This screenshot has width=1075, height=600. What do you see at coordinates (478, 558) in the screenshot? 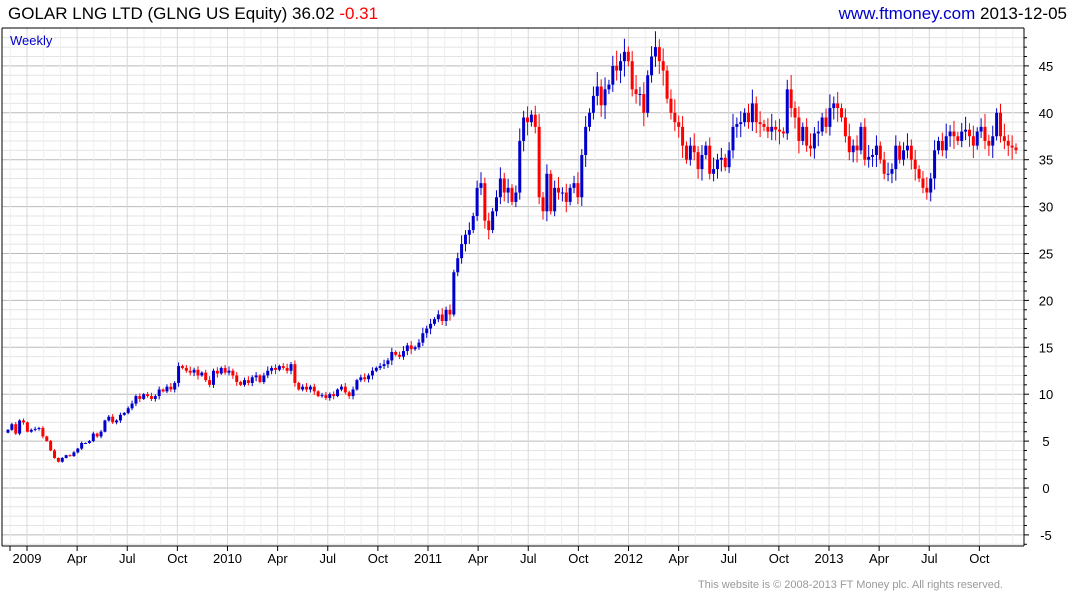
I see `x-tick-label: Apr` at bounding box center [478, 558].